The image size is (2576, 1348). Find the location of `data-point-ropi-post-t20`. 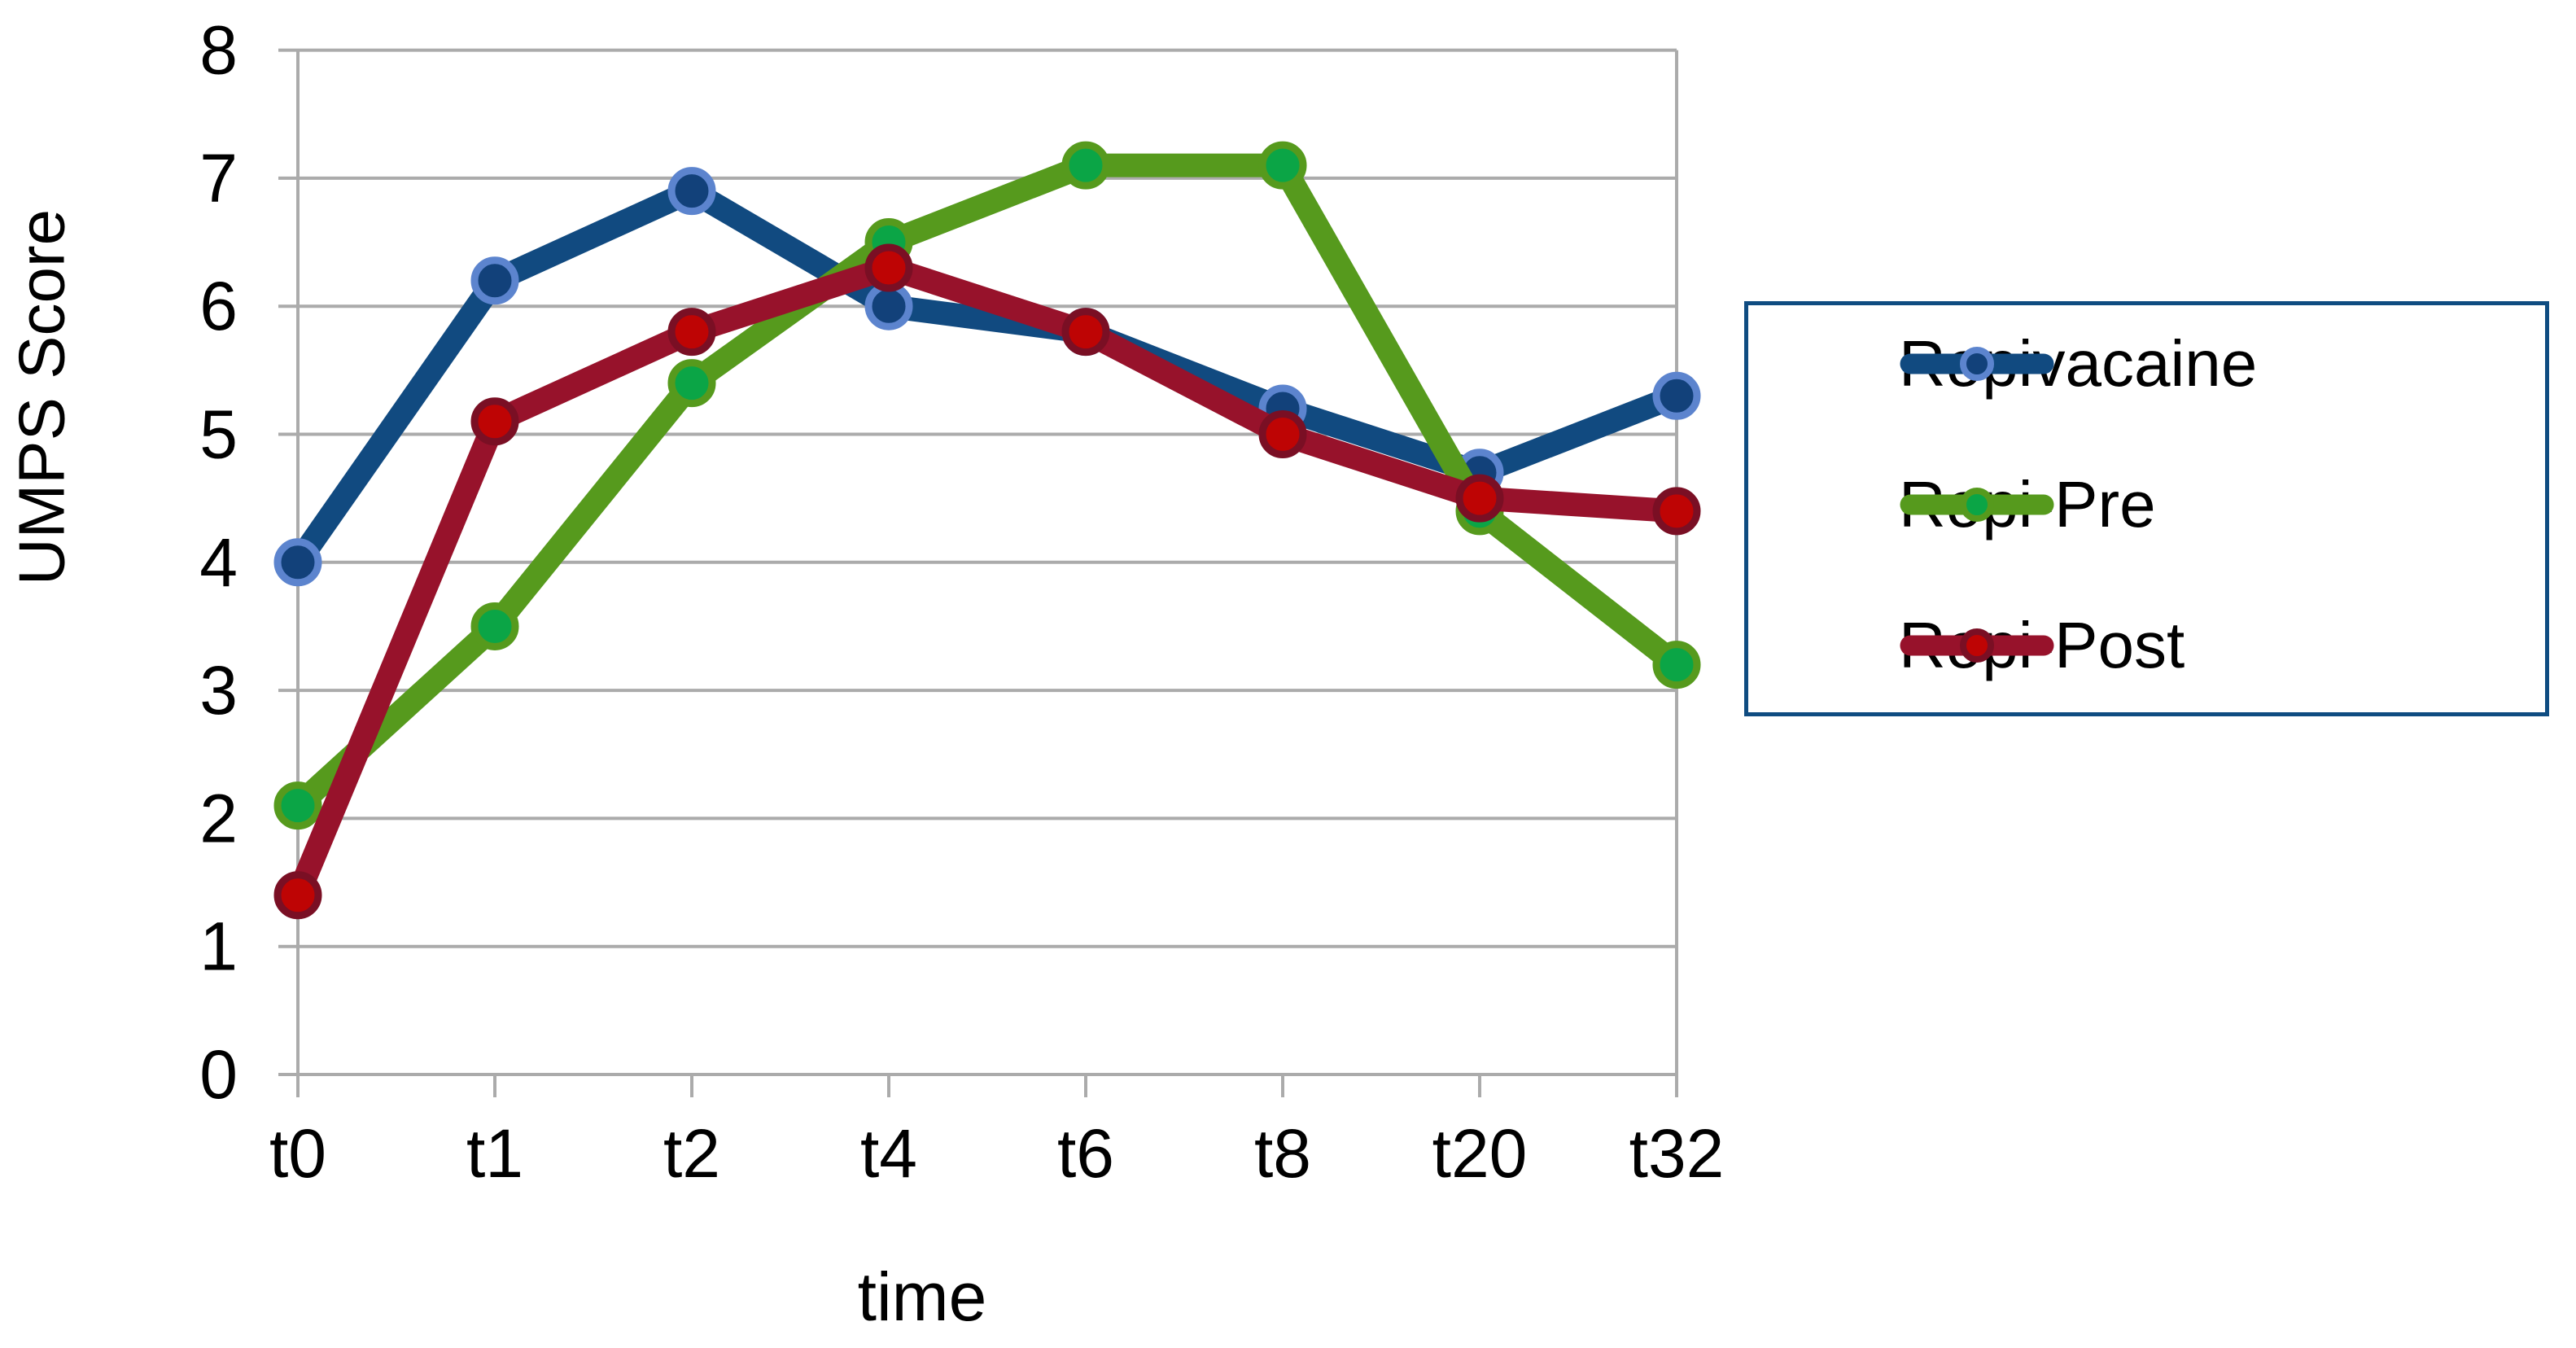

data-point-ropi-post-t20 is located at coordinates (1479, 498).